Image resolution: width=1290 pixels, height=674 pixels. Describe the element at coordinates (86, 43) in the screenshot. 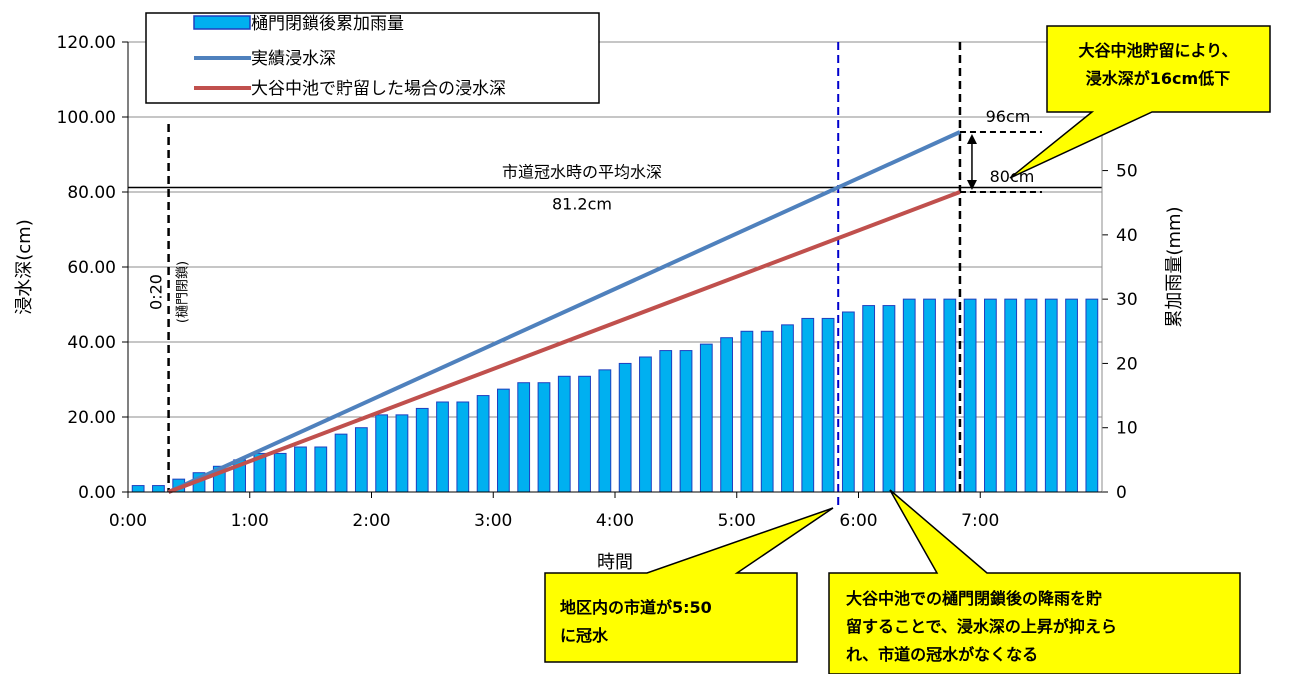

I see `y-tick-label: 120.00` at that location.